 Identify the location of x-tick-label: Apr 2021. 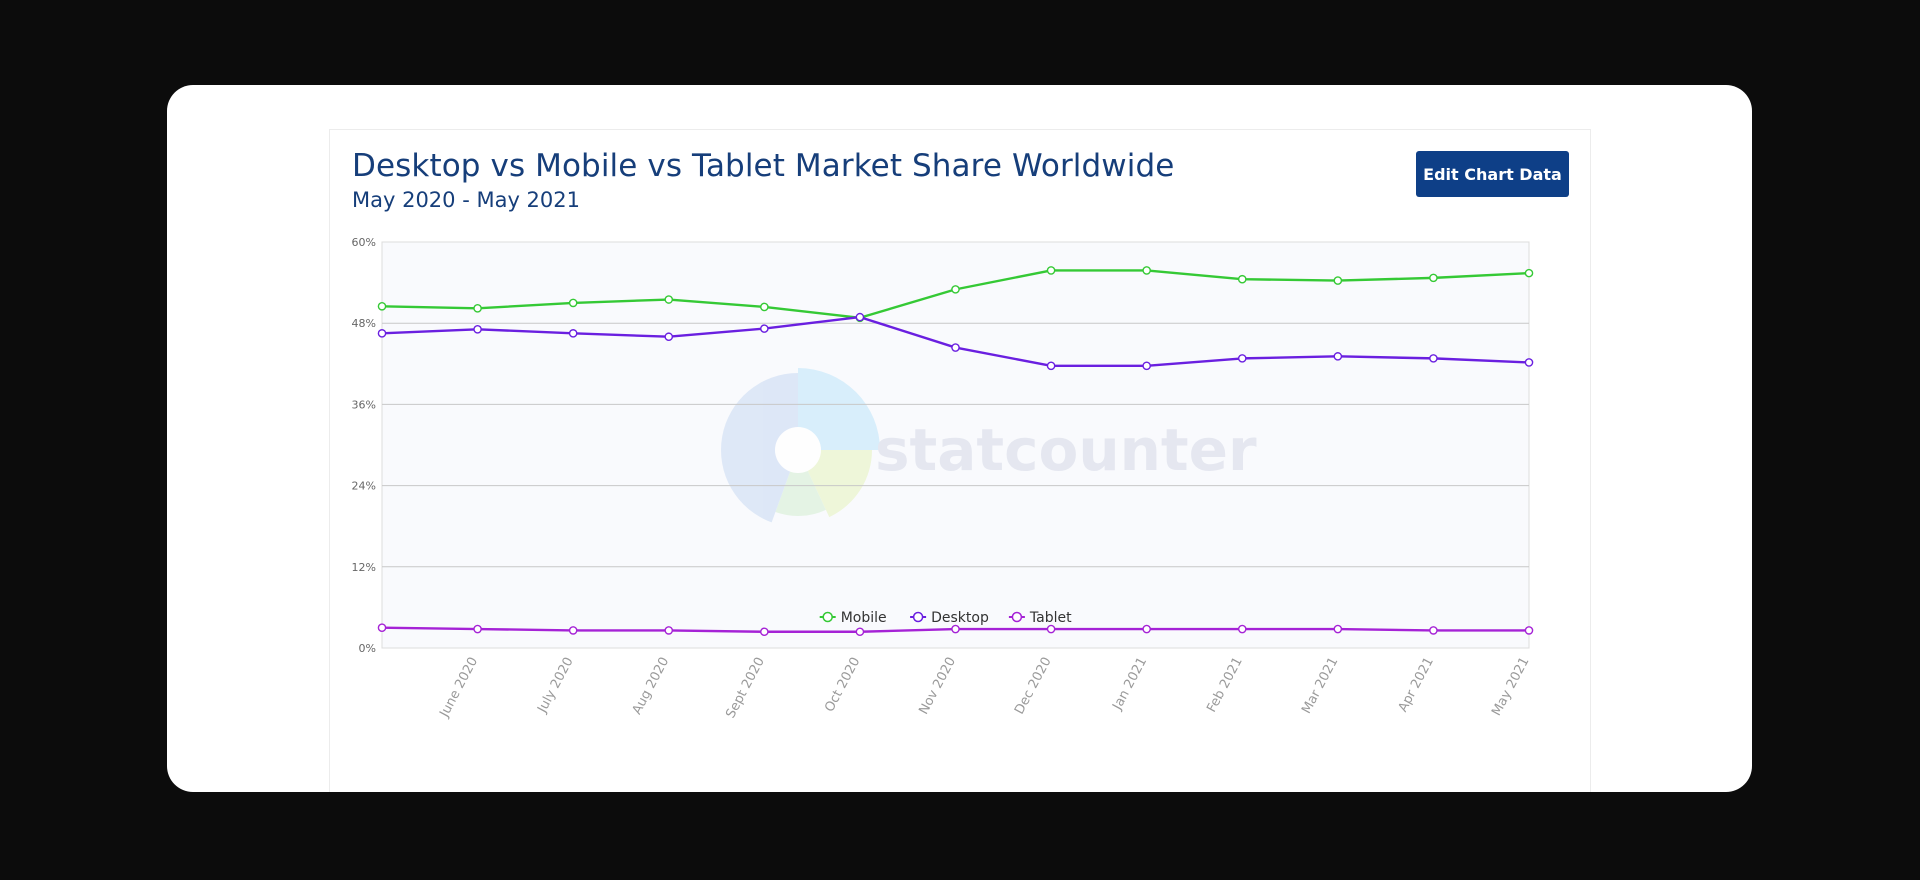
(1416, 685).